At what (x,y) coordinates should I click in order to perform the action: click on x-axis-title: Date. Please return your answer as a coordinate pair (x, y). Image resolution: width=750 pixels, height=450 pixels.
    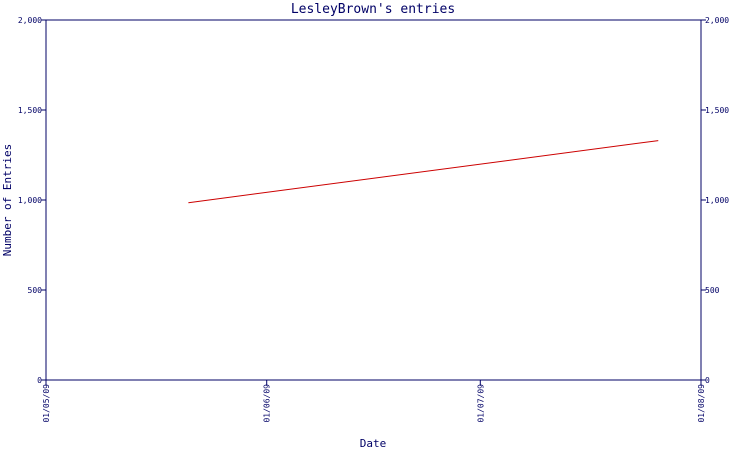
    Looking at the image, I should click on (373, 443).